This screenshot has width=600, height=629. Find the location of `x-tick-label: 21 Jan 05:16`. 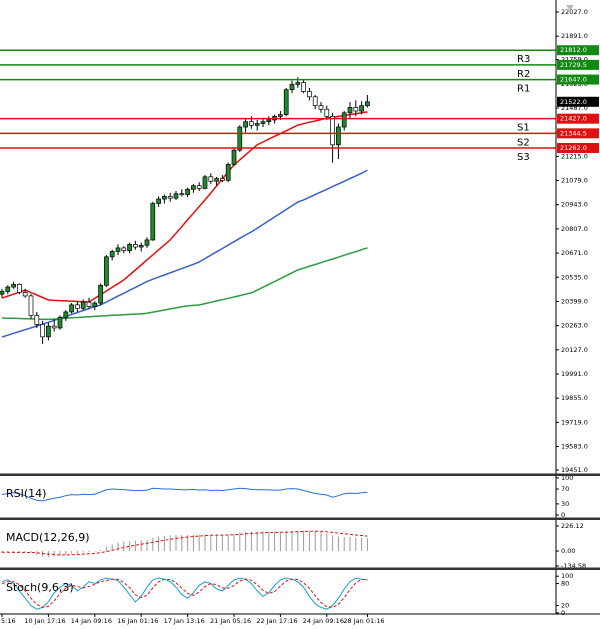

x-tick-label: 21 Jan 05:16 is located at coordinates (230, 621).